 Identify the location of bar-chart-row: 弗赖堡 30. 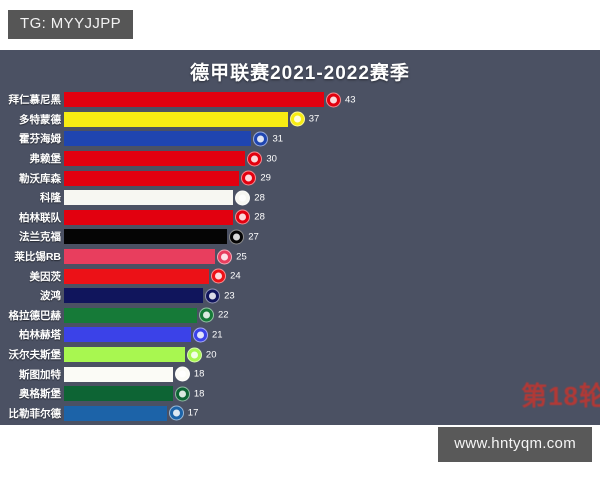
(300, 159).